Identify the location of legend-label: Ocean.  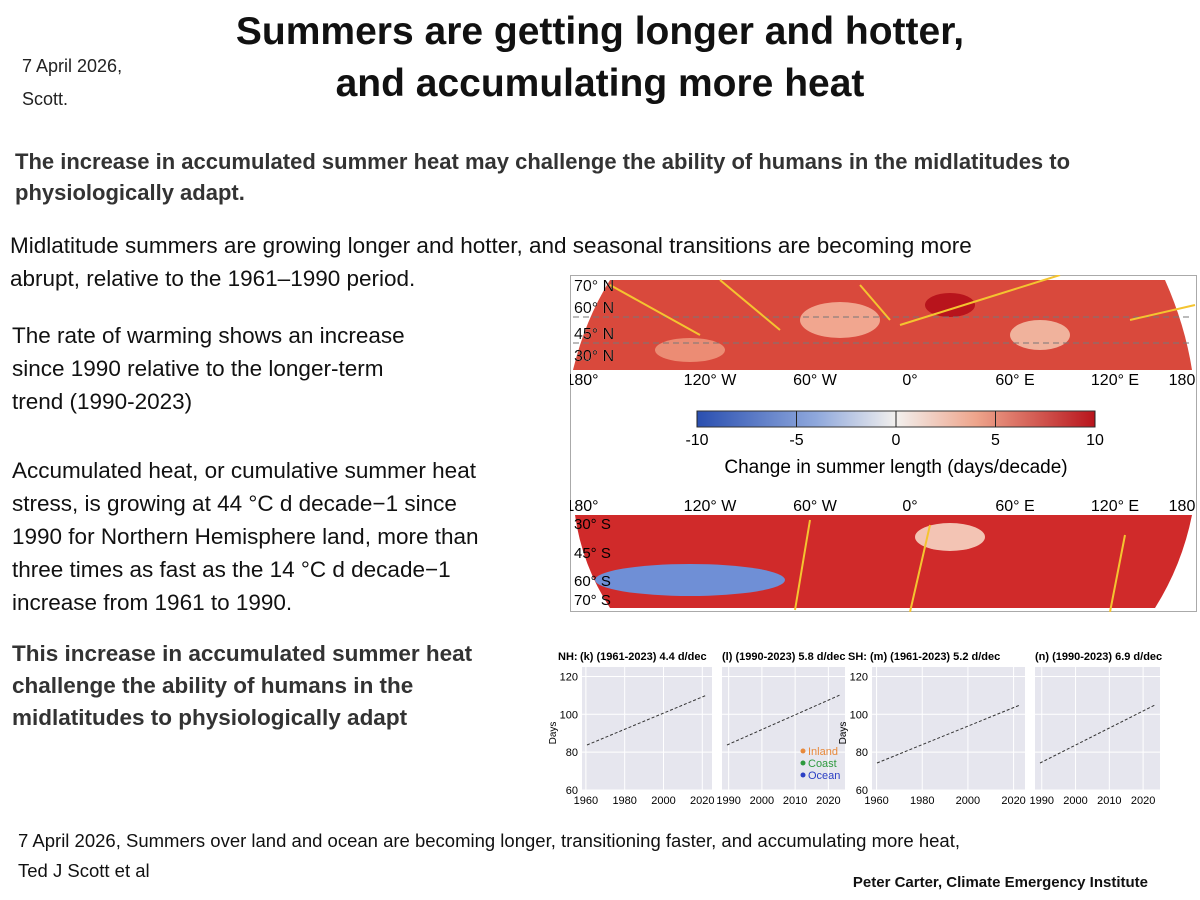
(824, 776).